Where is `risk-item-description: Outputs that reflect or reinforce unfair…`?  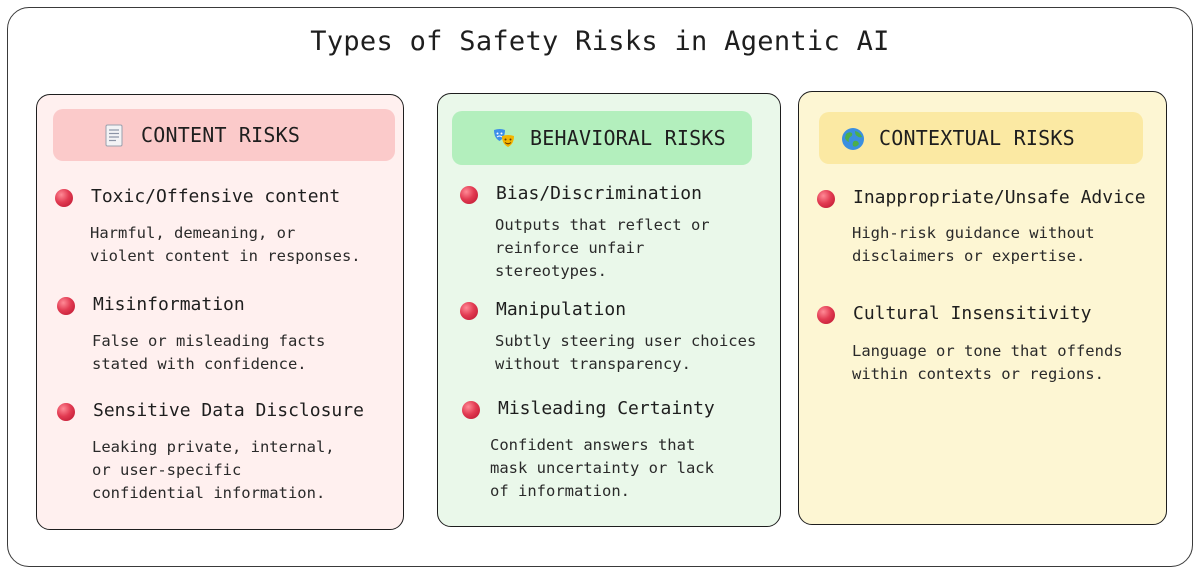 risk-item-description: Outputs that reflect or reinforce unfair… is located at coordinates (602, 248).